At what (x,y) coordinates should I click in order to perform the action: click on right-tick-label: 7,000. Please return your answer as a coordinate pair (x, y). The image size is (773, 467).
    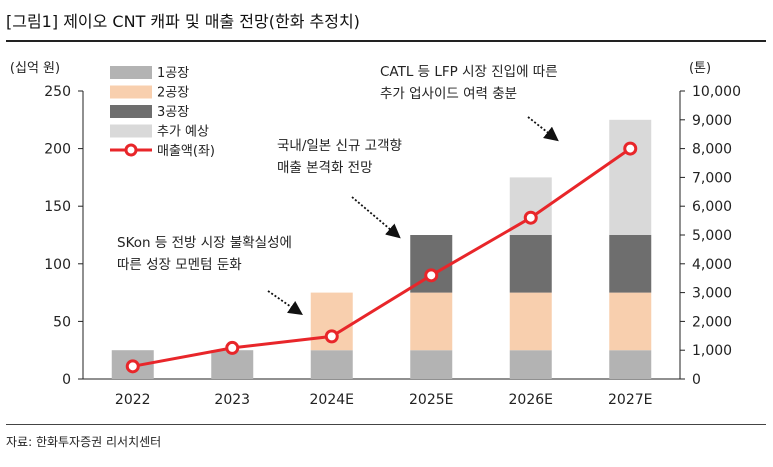
    Looking at the image, I should click on (712, 178).